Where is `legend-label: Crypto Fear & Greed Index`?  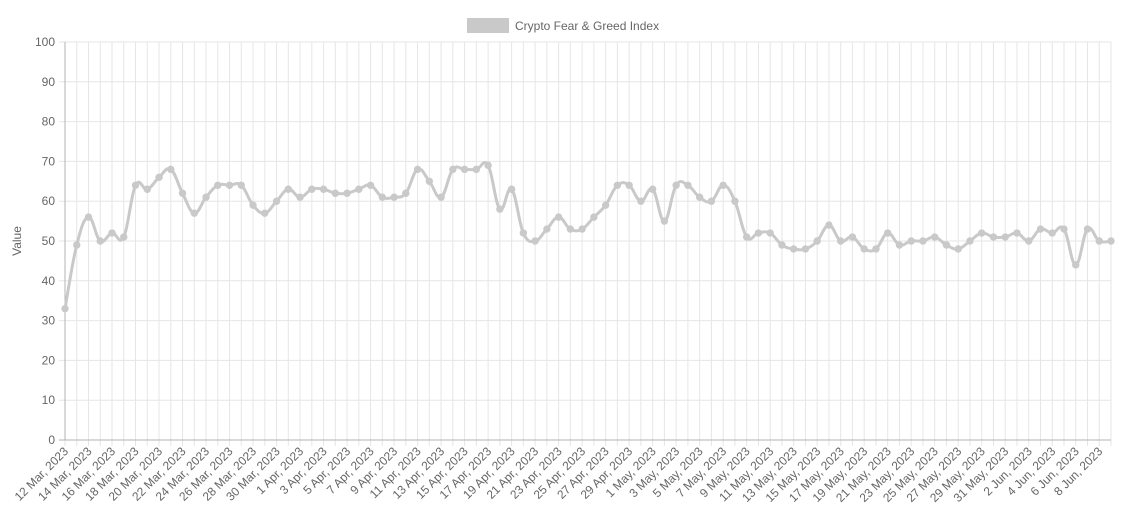 legend-label: Crypto Fear & Greed Index is located at coordinates (587, 26).